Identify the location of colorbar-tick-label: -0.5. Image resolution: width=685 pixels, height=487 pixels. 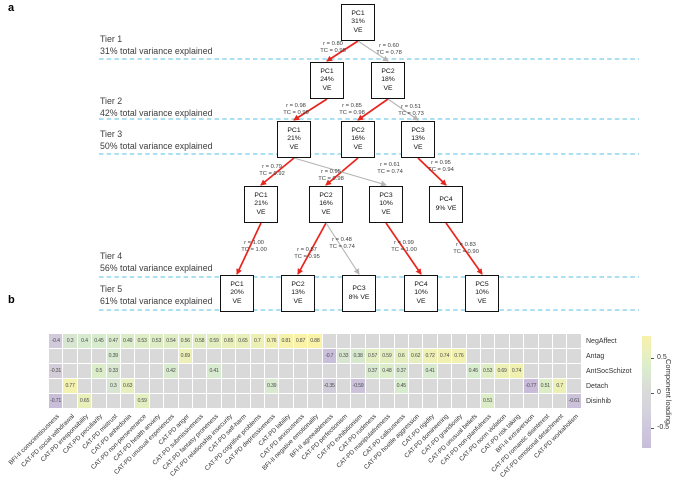
(663, 427).